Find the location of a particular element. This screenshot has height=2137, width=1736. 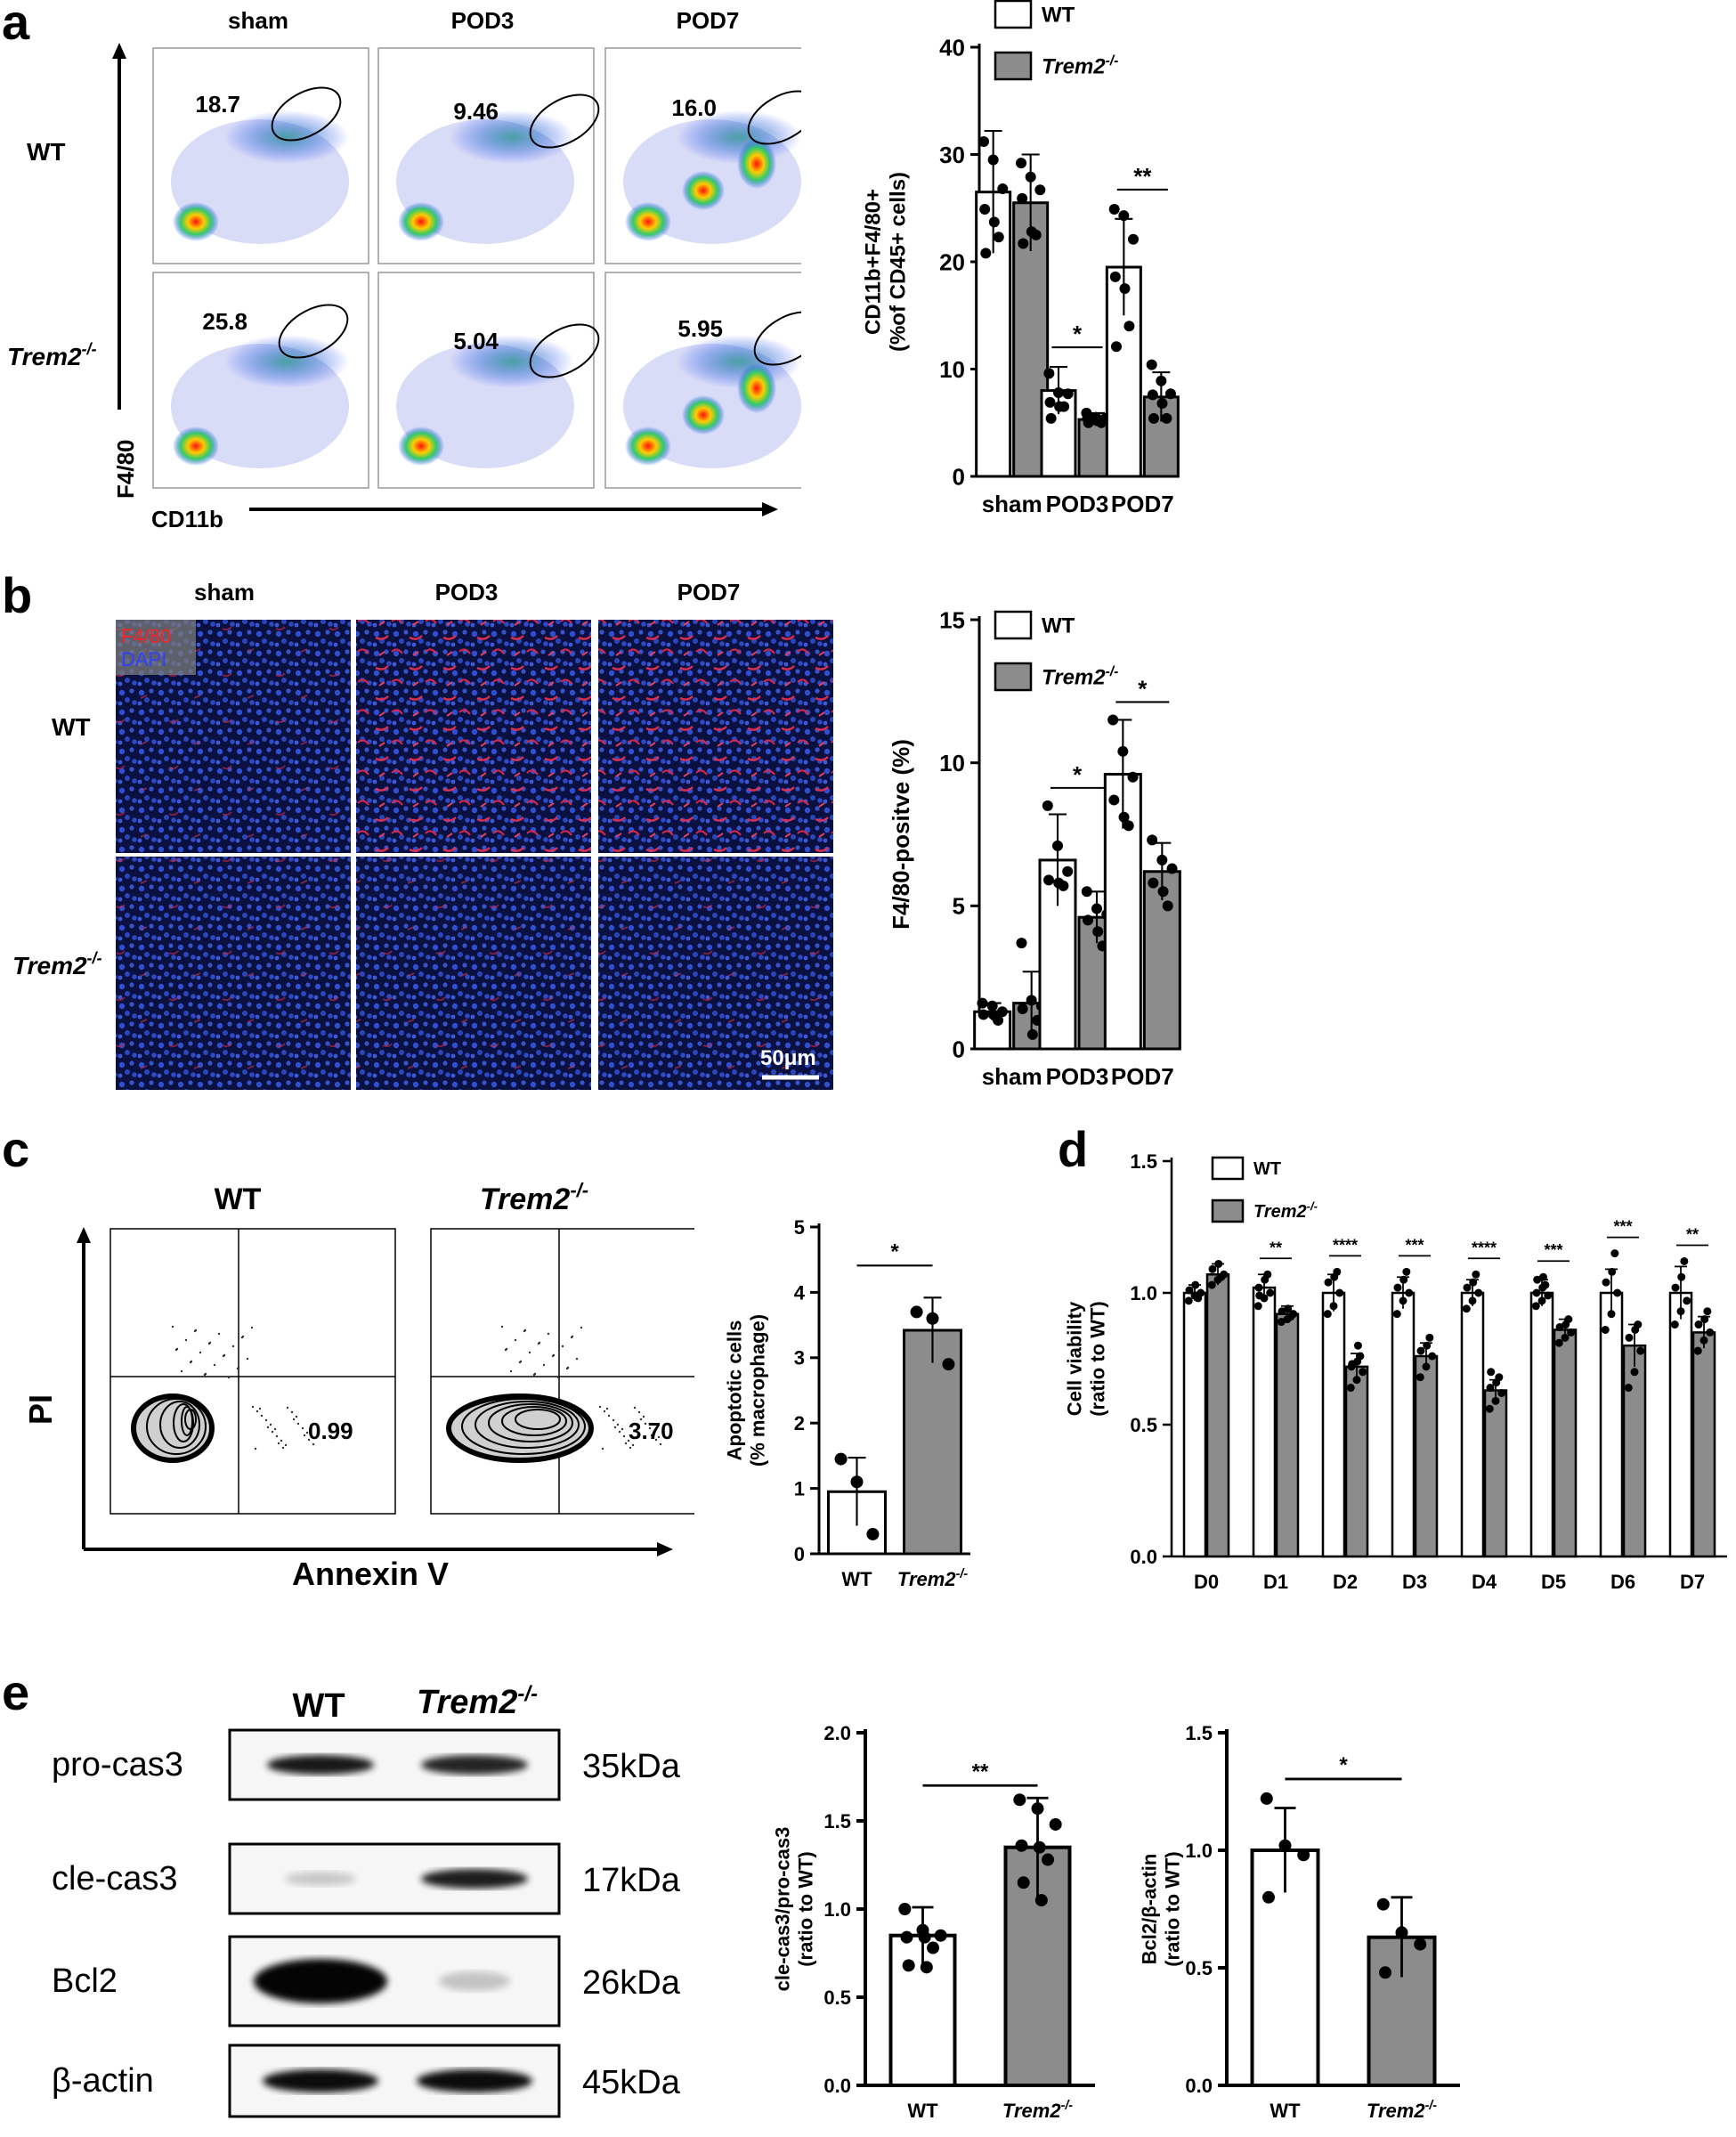

y-tick-label: 1 is located at coordinates (799, 1489).